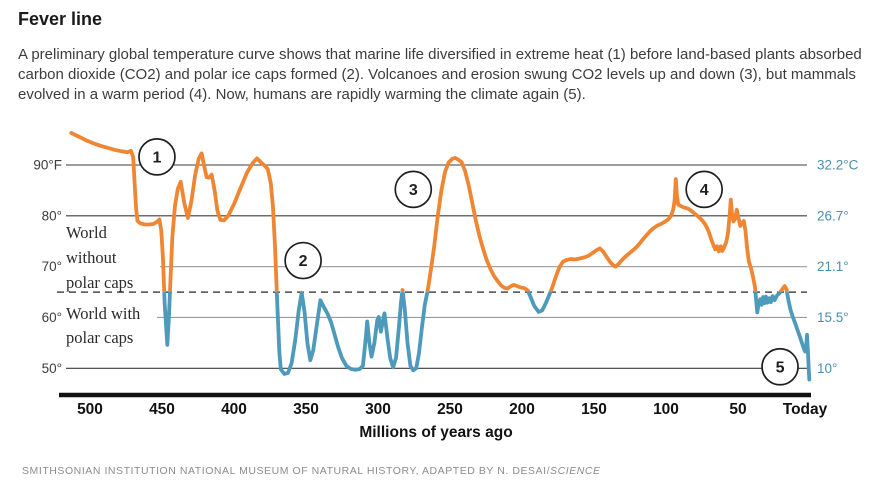  I want to click on x-axis-title: Millions of years ago, so click(435, 432).